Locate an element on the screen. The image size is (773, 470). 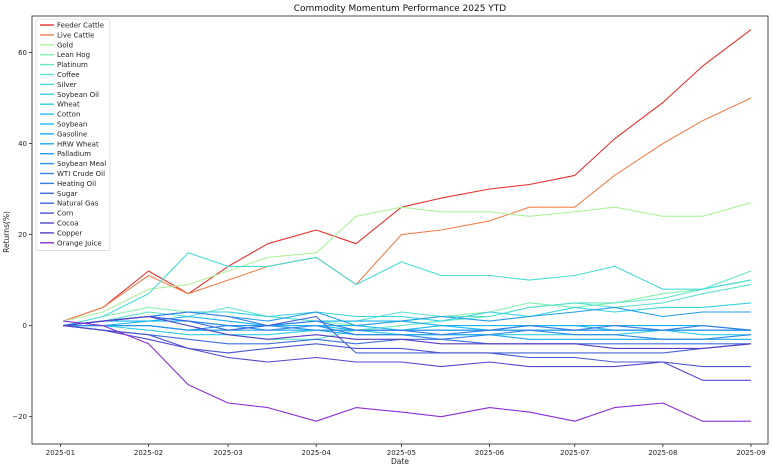
legend-label-4: Platinum is located at coordinates (72, 65).